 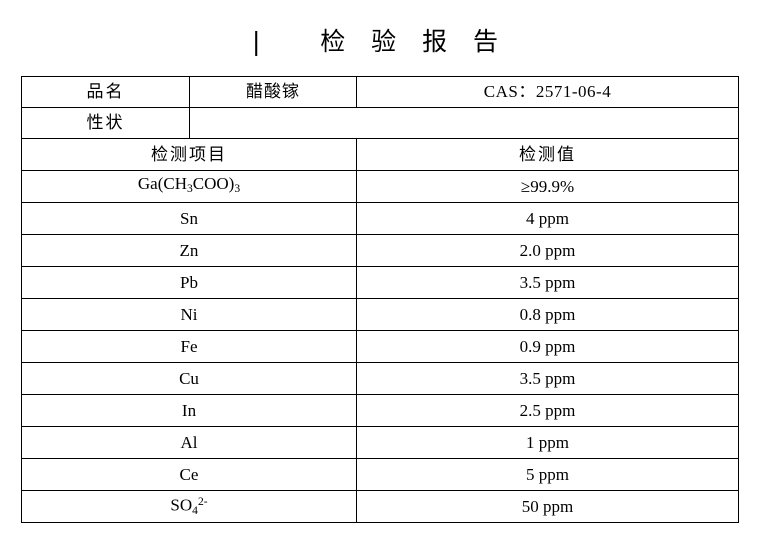 I want to click on table-row: Zn 2.0 ppm, so click(x=380, y=250).